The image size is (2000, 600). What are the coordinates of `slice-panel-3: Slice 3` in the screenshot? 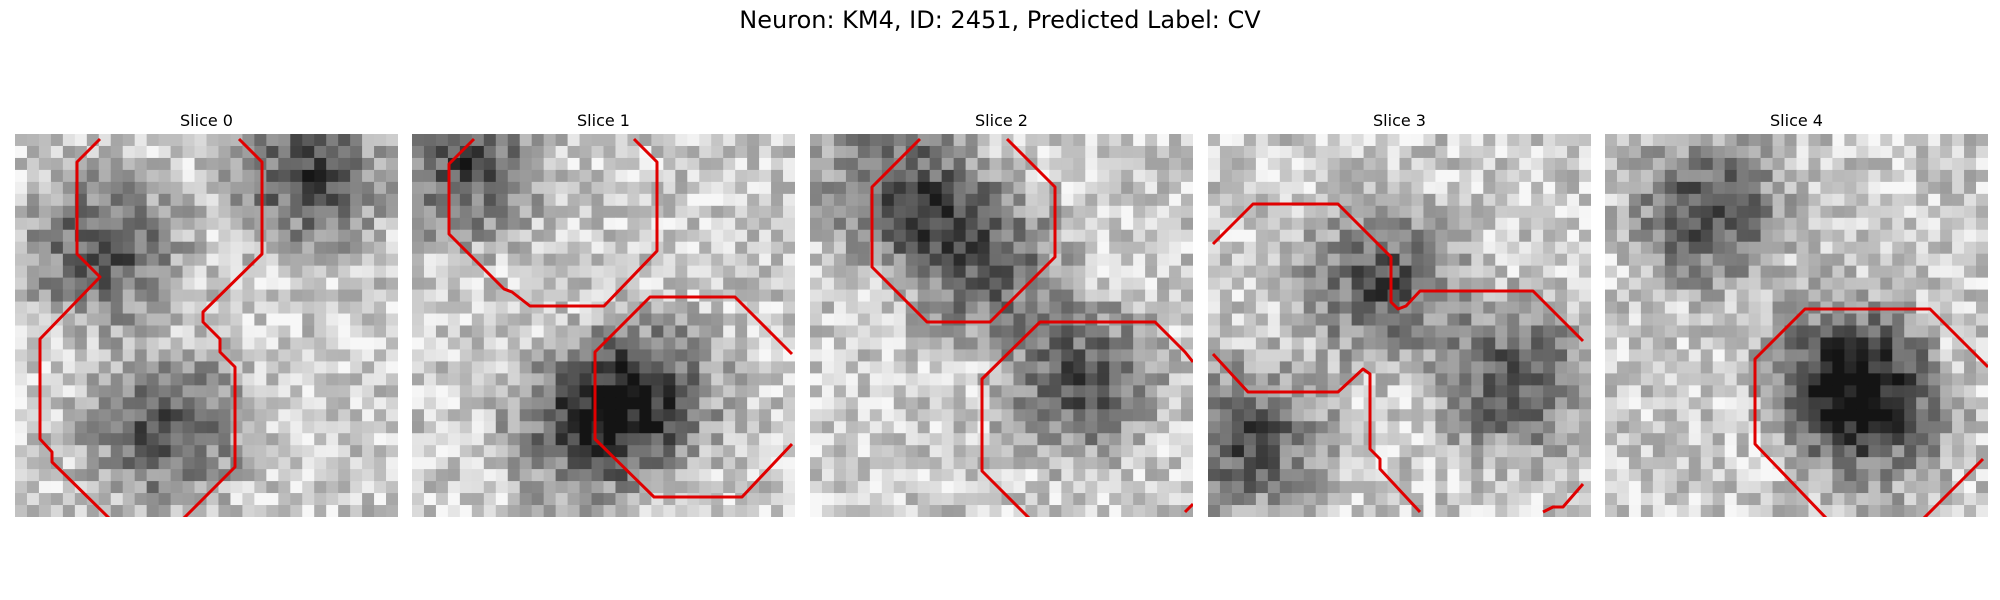 It's located at (1399, 312).